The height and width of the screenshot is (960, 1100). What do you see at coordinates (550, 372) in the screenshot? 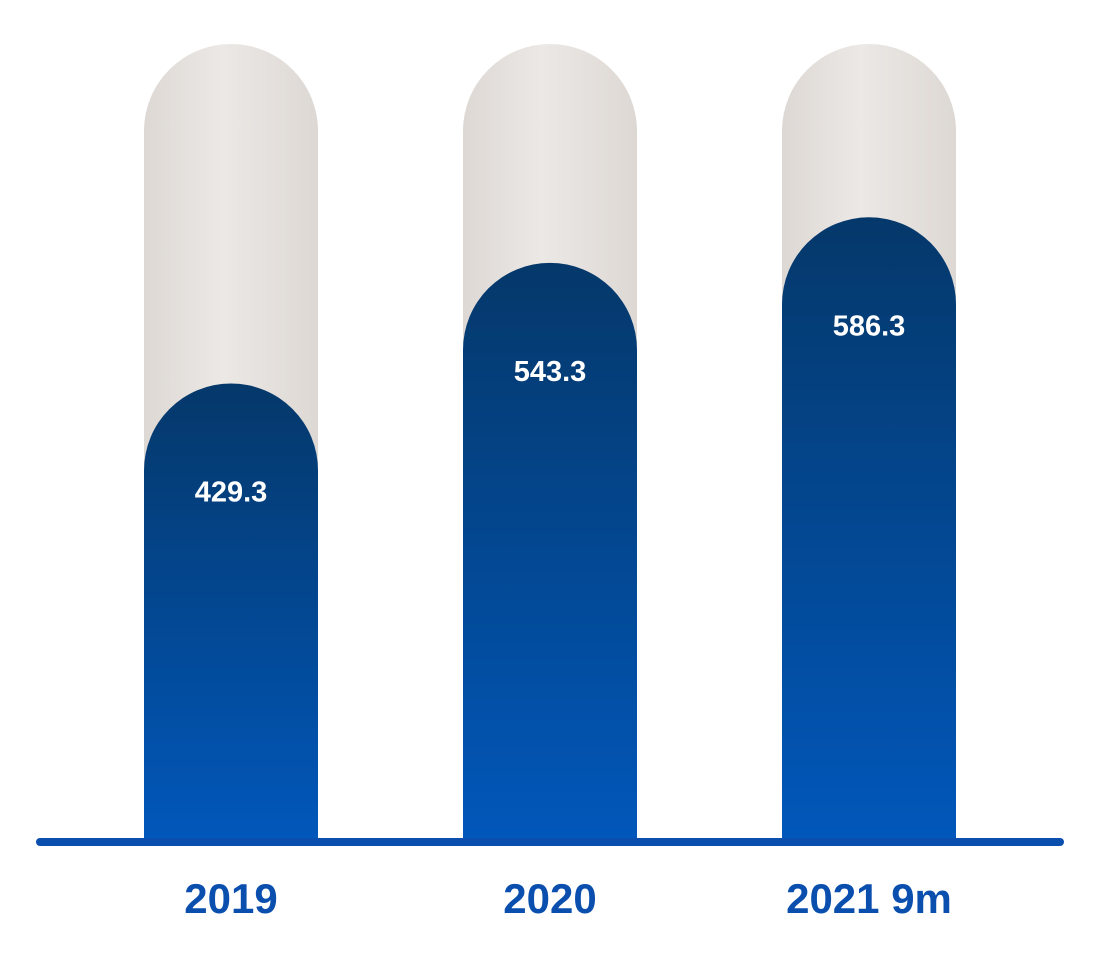
I see `value-label: 543.3` at bounding box center [550, 372].